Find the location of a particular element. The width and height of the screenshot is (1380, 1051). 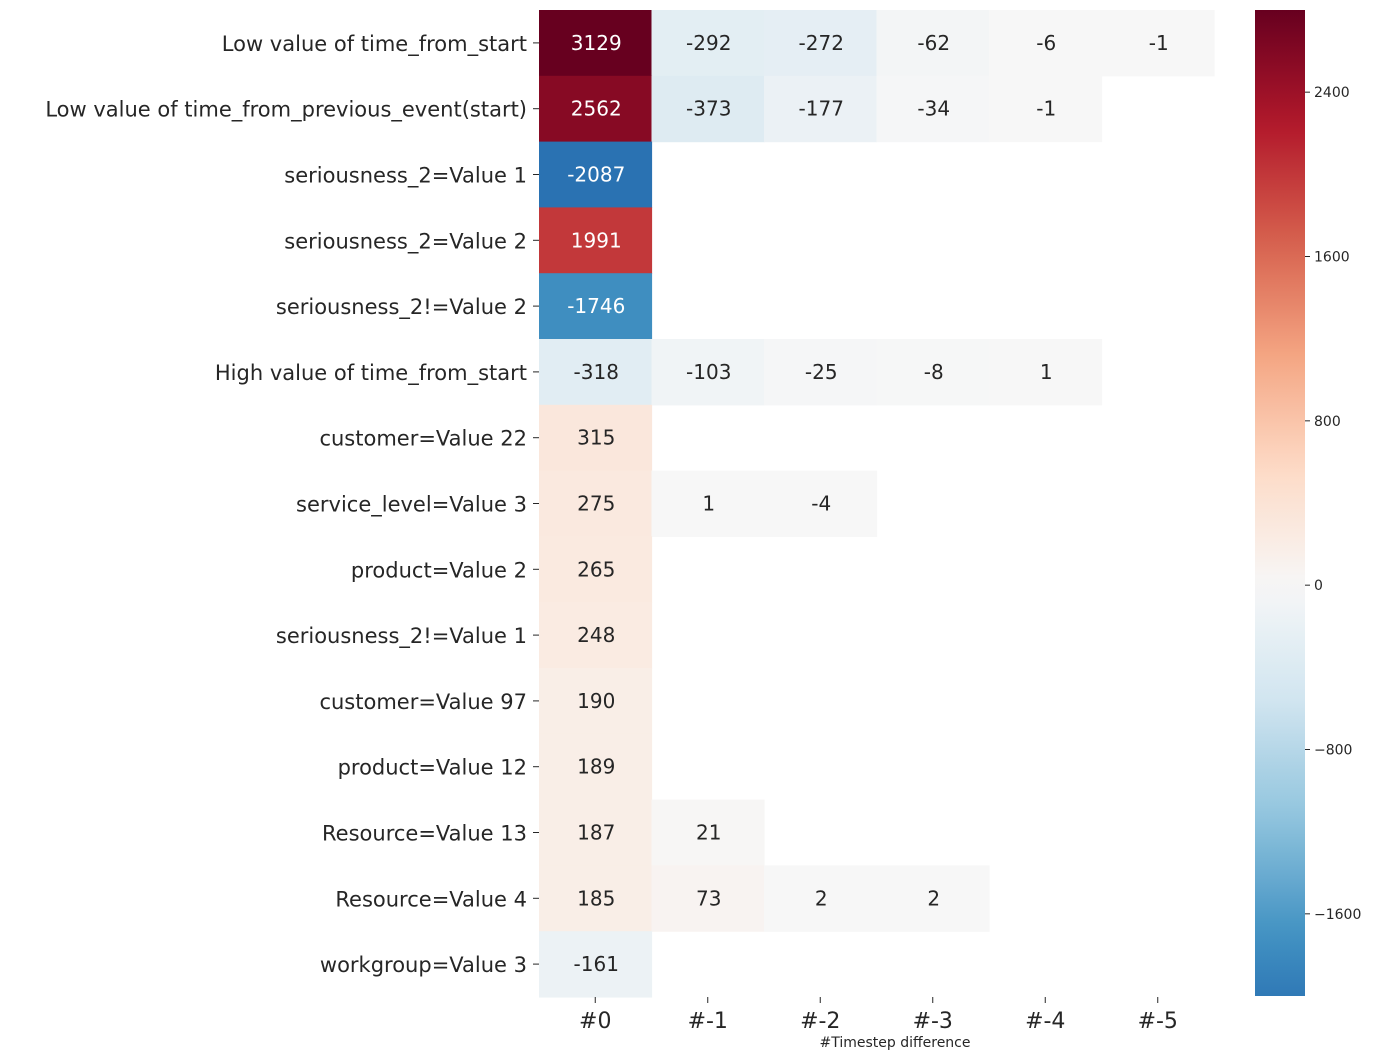

heatmap-cell-value: 248 is located at coordinates (596, 635).